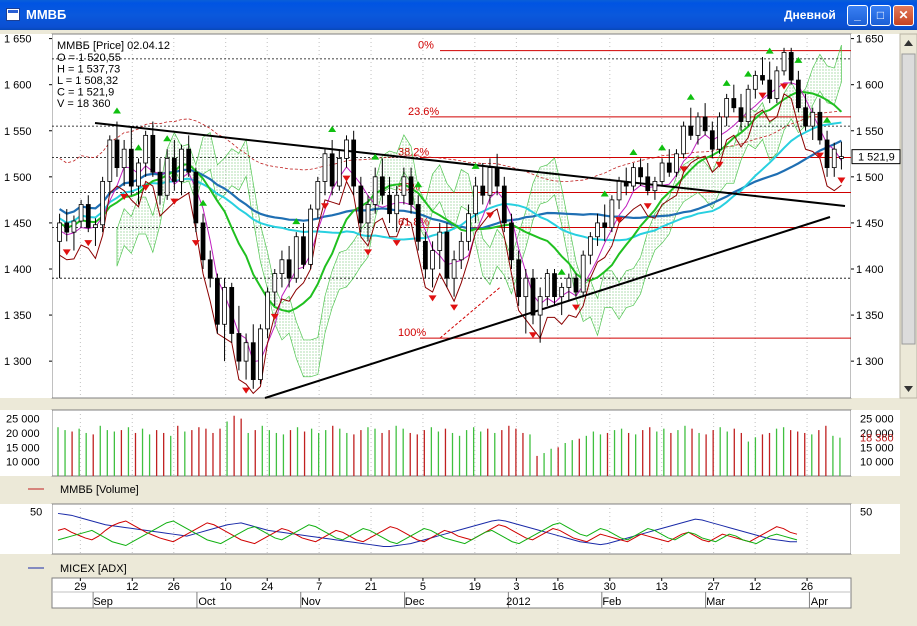 This screenshot has width=917, height=626. I want to click on price-ytick-left: 1 500, so click(18, 178).